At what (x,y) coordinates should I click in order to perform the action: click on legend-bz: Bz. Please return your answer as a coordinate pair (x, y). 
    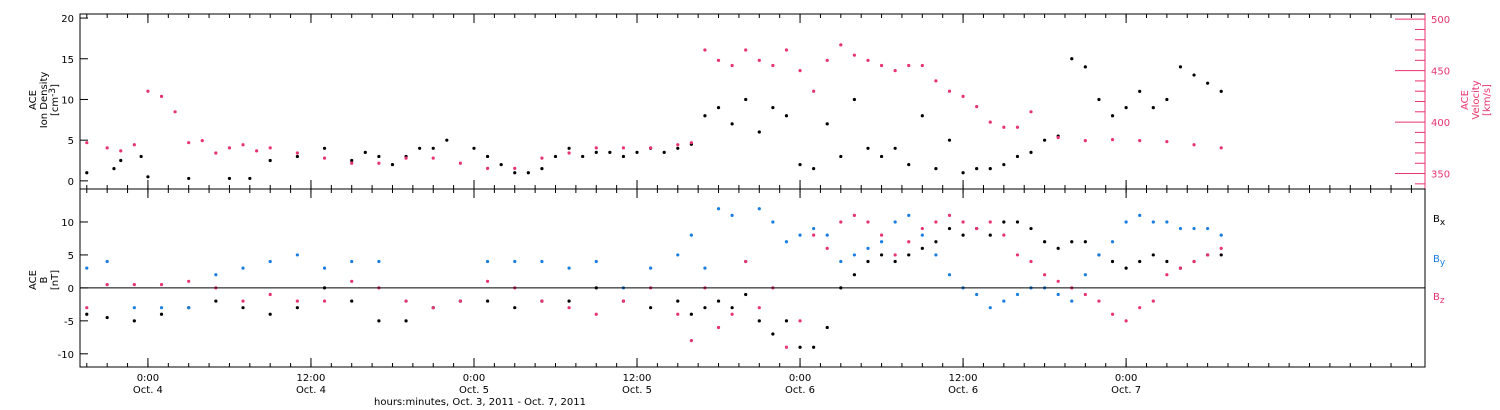
    Looking at the image, I should click on (1439, 299).